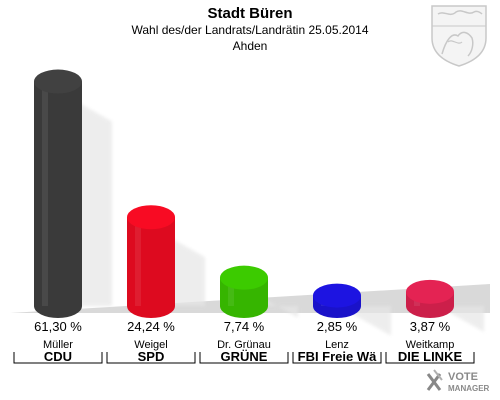 The height and width of the screenshot is (400, 500). I want to click on value-label: 3,87 %, so click(430, 326).